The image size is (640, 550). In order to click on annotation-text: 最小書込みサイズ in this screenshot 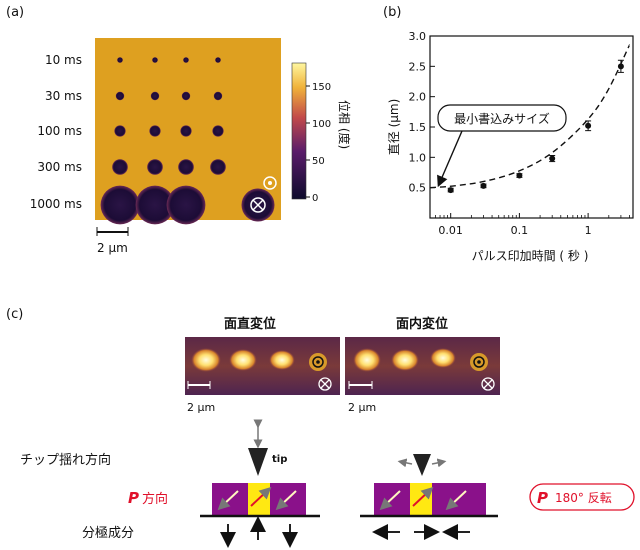, I will do `click(502, 118)`.